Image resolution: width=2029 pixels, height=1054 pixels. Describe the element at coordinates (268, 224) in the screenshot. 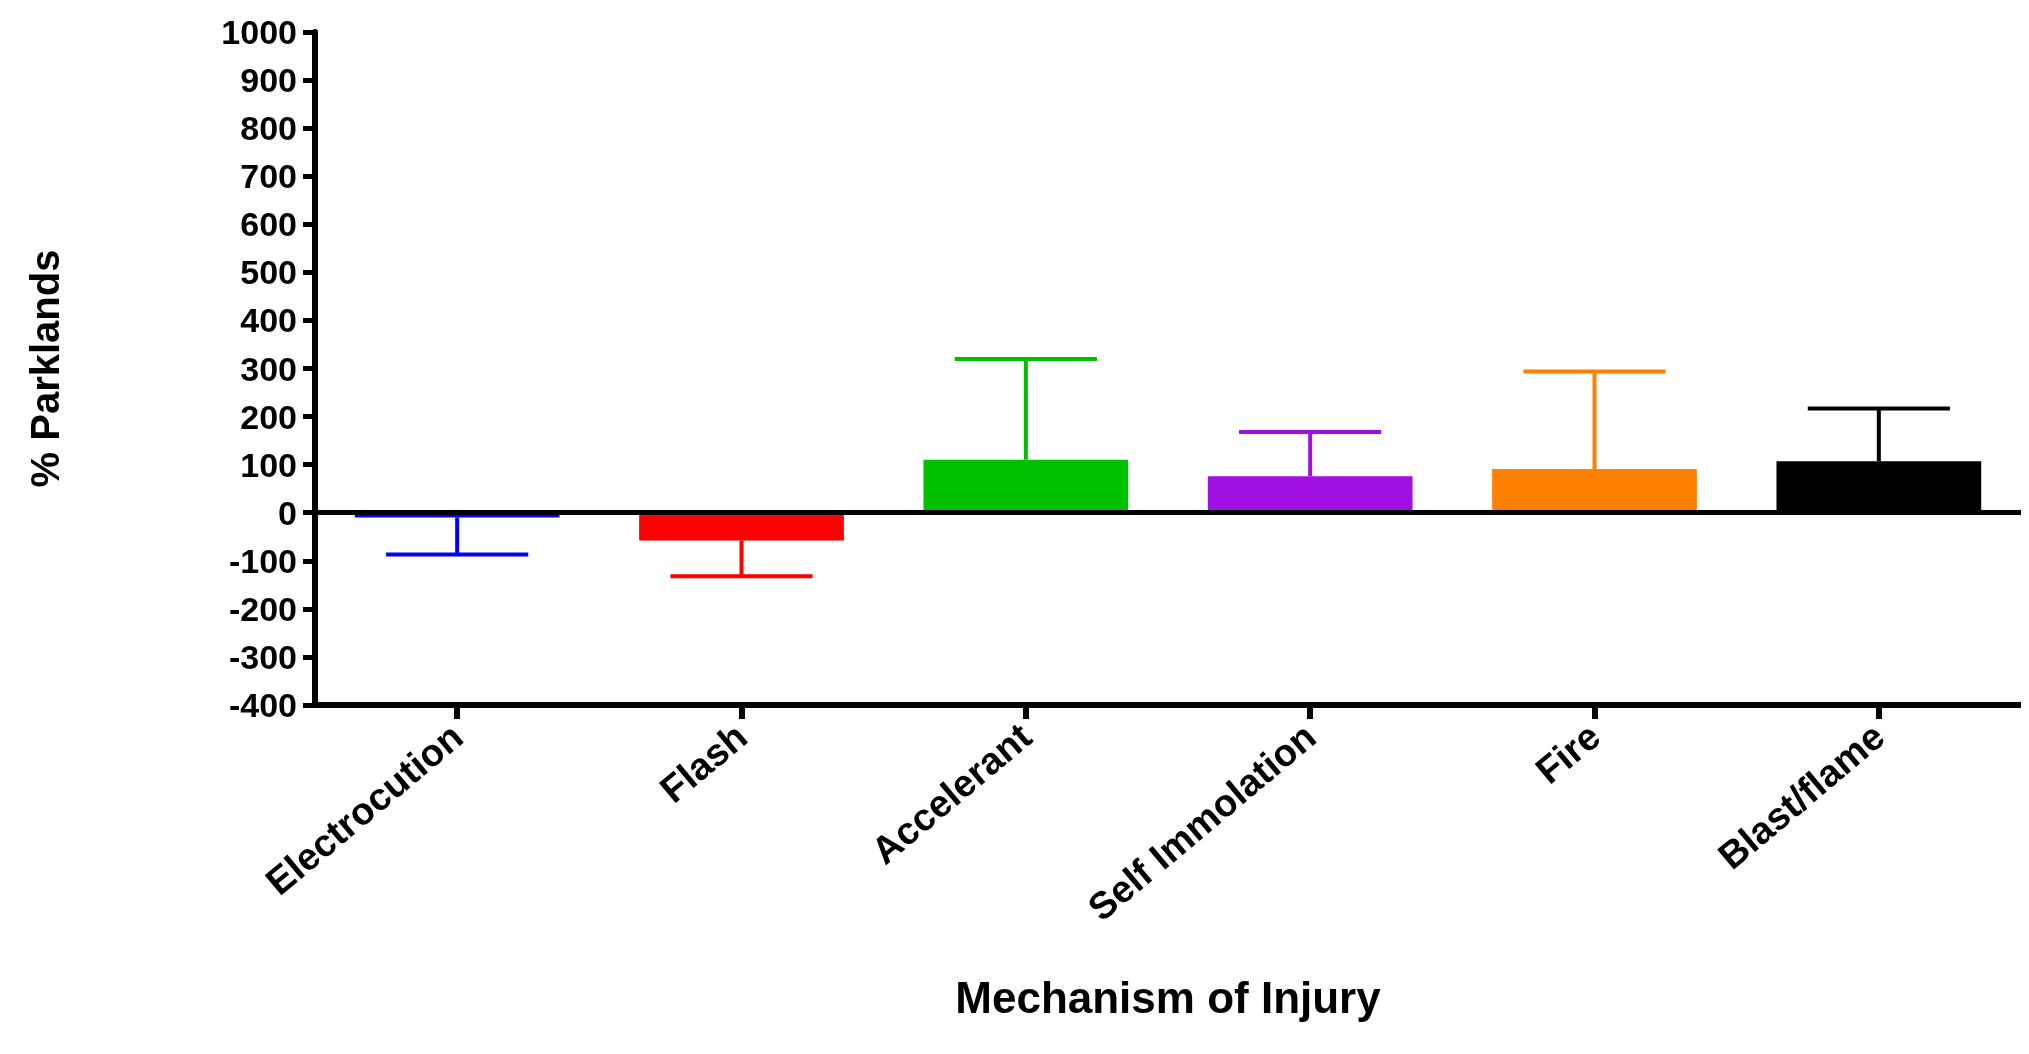

I see `y-tick-label: 600` at that location.